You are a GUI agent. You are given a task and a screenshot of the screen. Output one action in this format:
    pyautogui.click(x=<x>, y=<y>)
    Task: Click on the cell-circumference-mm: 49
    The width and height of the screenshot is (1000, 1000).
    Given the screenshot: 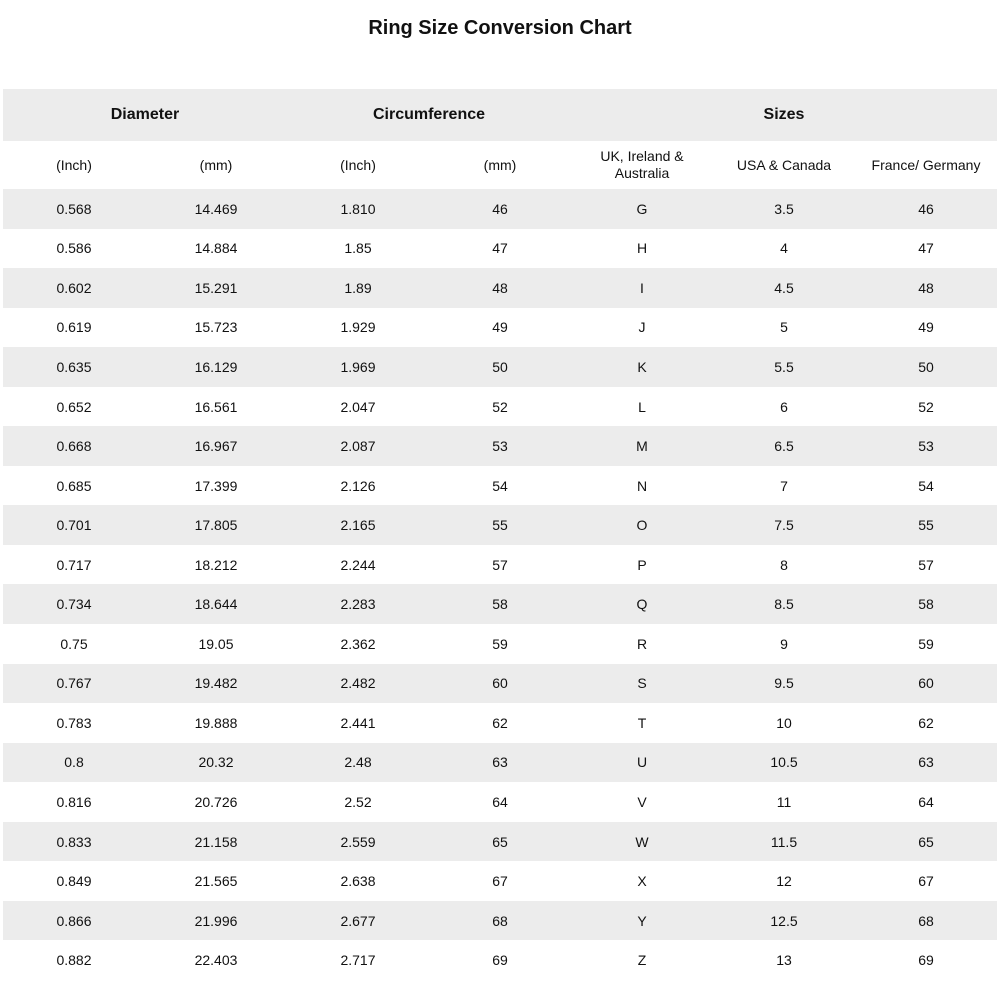 What is the action you would take?
    pyautogui.click(x=500, y=327)
    